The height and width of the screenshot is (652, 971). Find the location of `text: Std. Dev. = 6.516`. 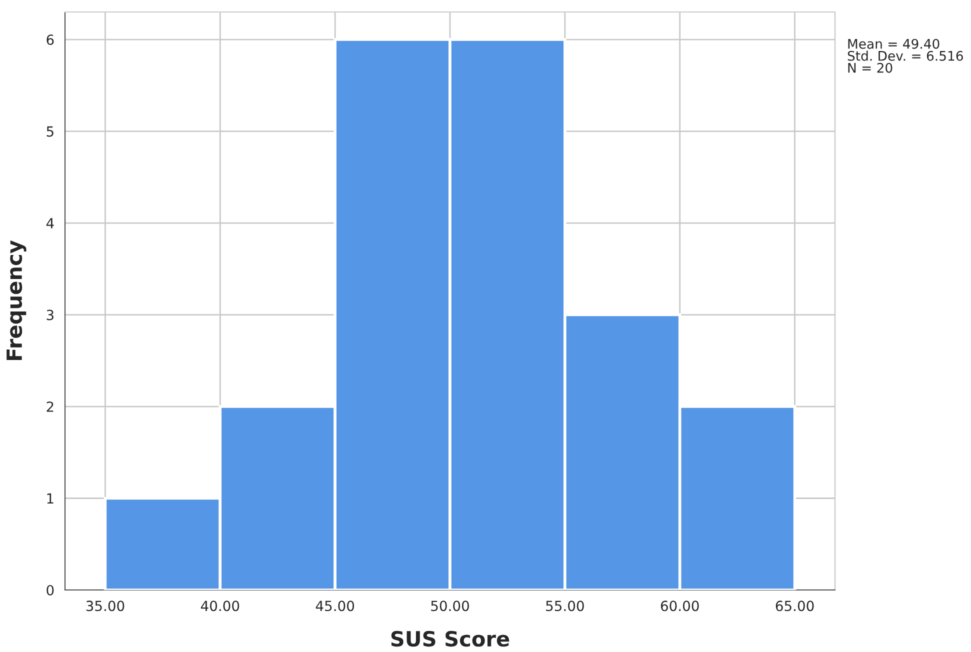

text: Std. Dev. = 6.516 is located at coordinates (905, 55).